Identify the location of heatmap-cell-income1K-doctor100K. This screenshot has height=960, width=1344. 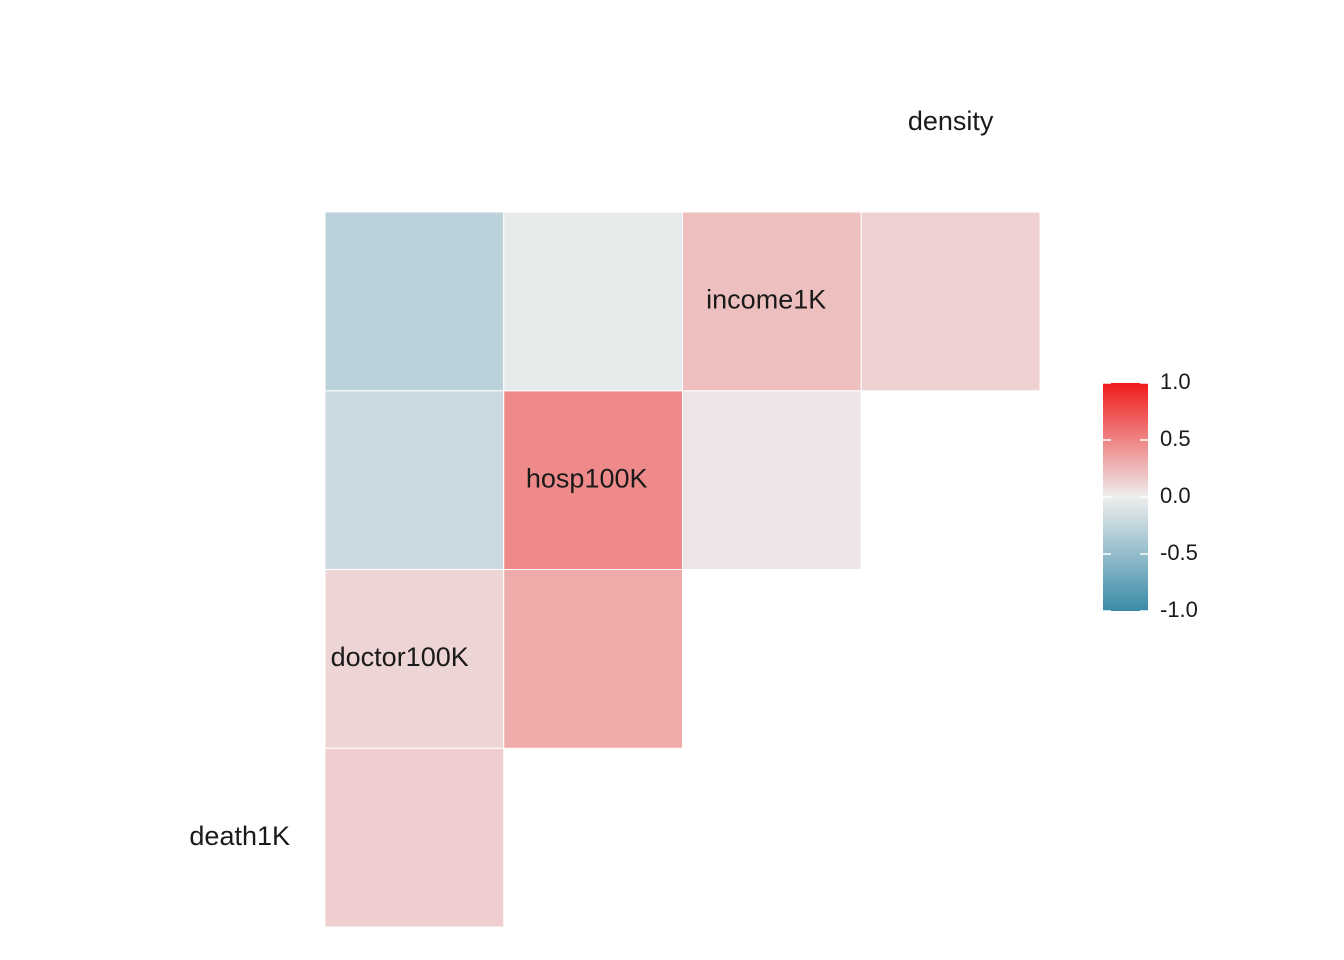
(593, 480).